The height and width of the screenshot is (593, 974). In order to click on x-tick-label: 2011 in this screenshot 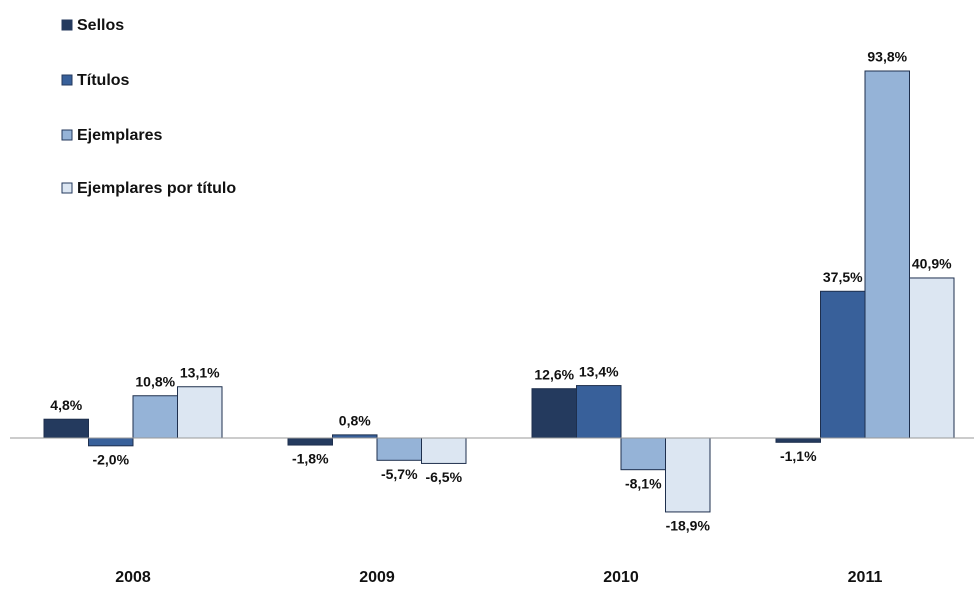, I will do `click(865, 577)`.